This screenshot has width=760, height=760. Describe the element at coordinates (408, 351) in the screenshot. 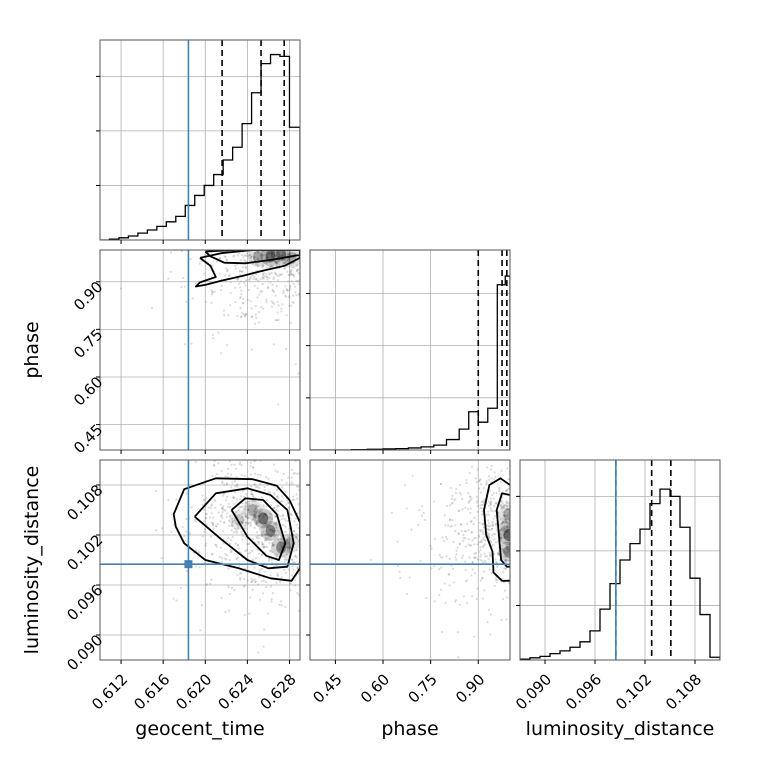

I see `panel-hist-phase` at that location.